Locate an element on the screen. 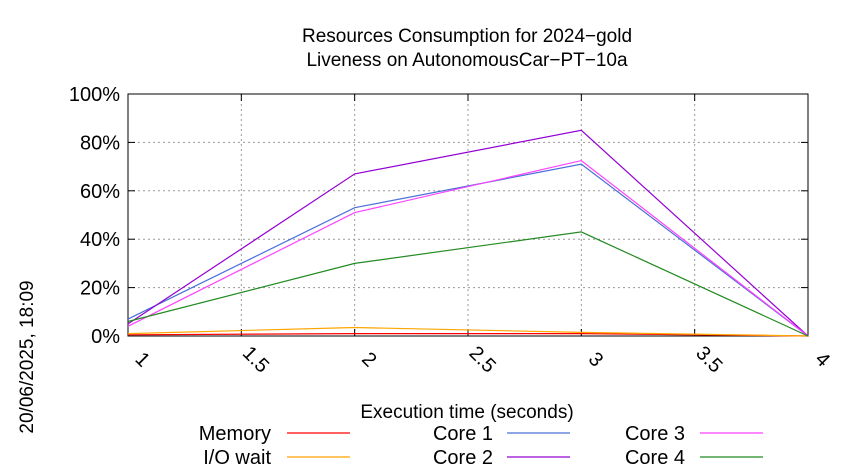 The image size is (850, 475). x-tick-label: 4 is located at coordinates (822, 359).